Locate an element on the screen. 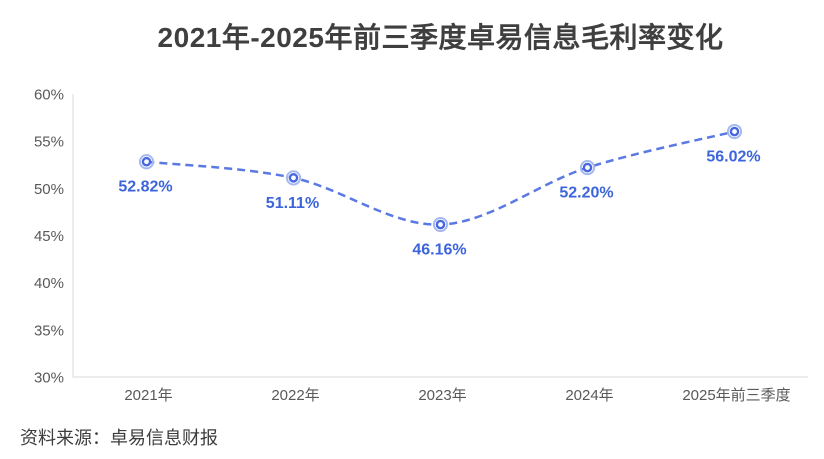 The height and width of the screenshot is (459, 824). data-point-label: 52.82% is located at coordinates (145, 187).